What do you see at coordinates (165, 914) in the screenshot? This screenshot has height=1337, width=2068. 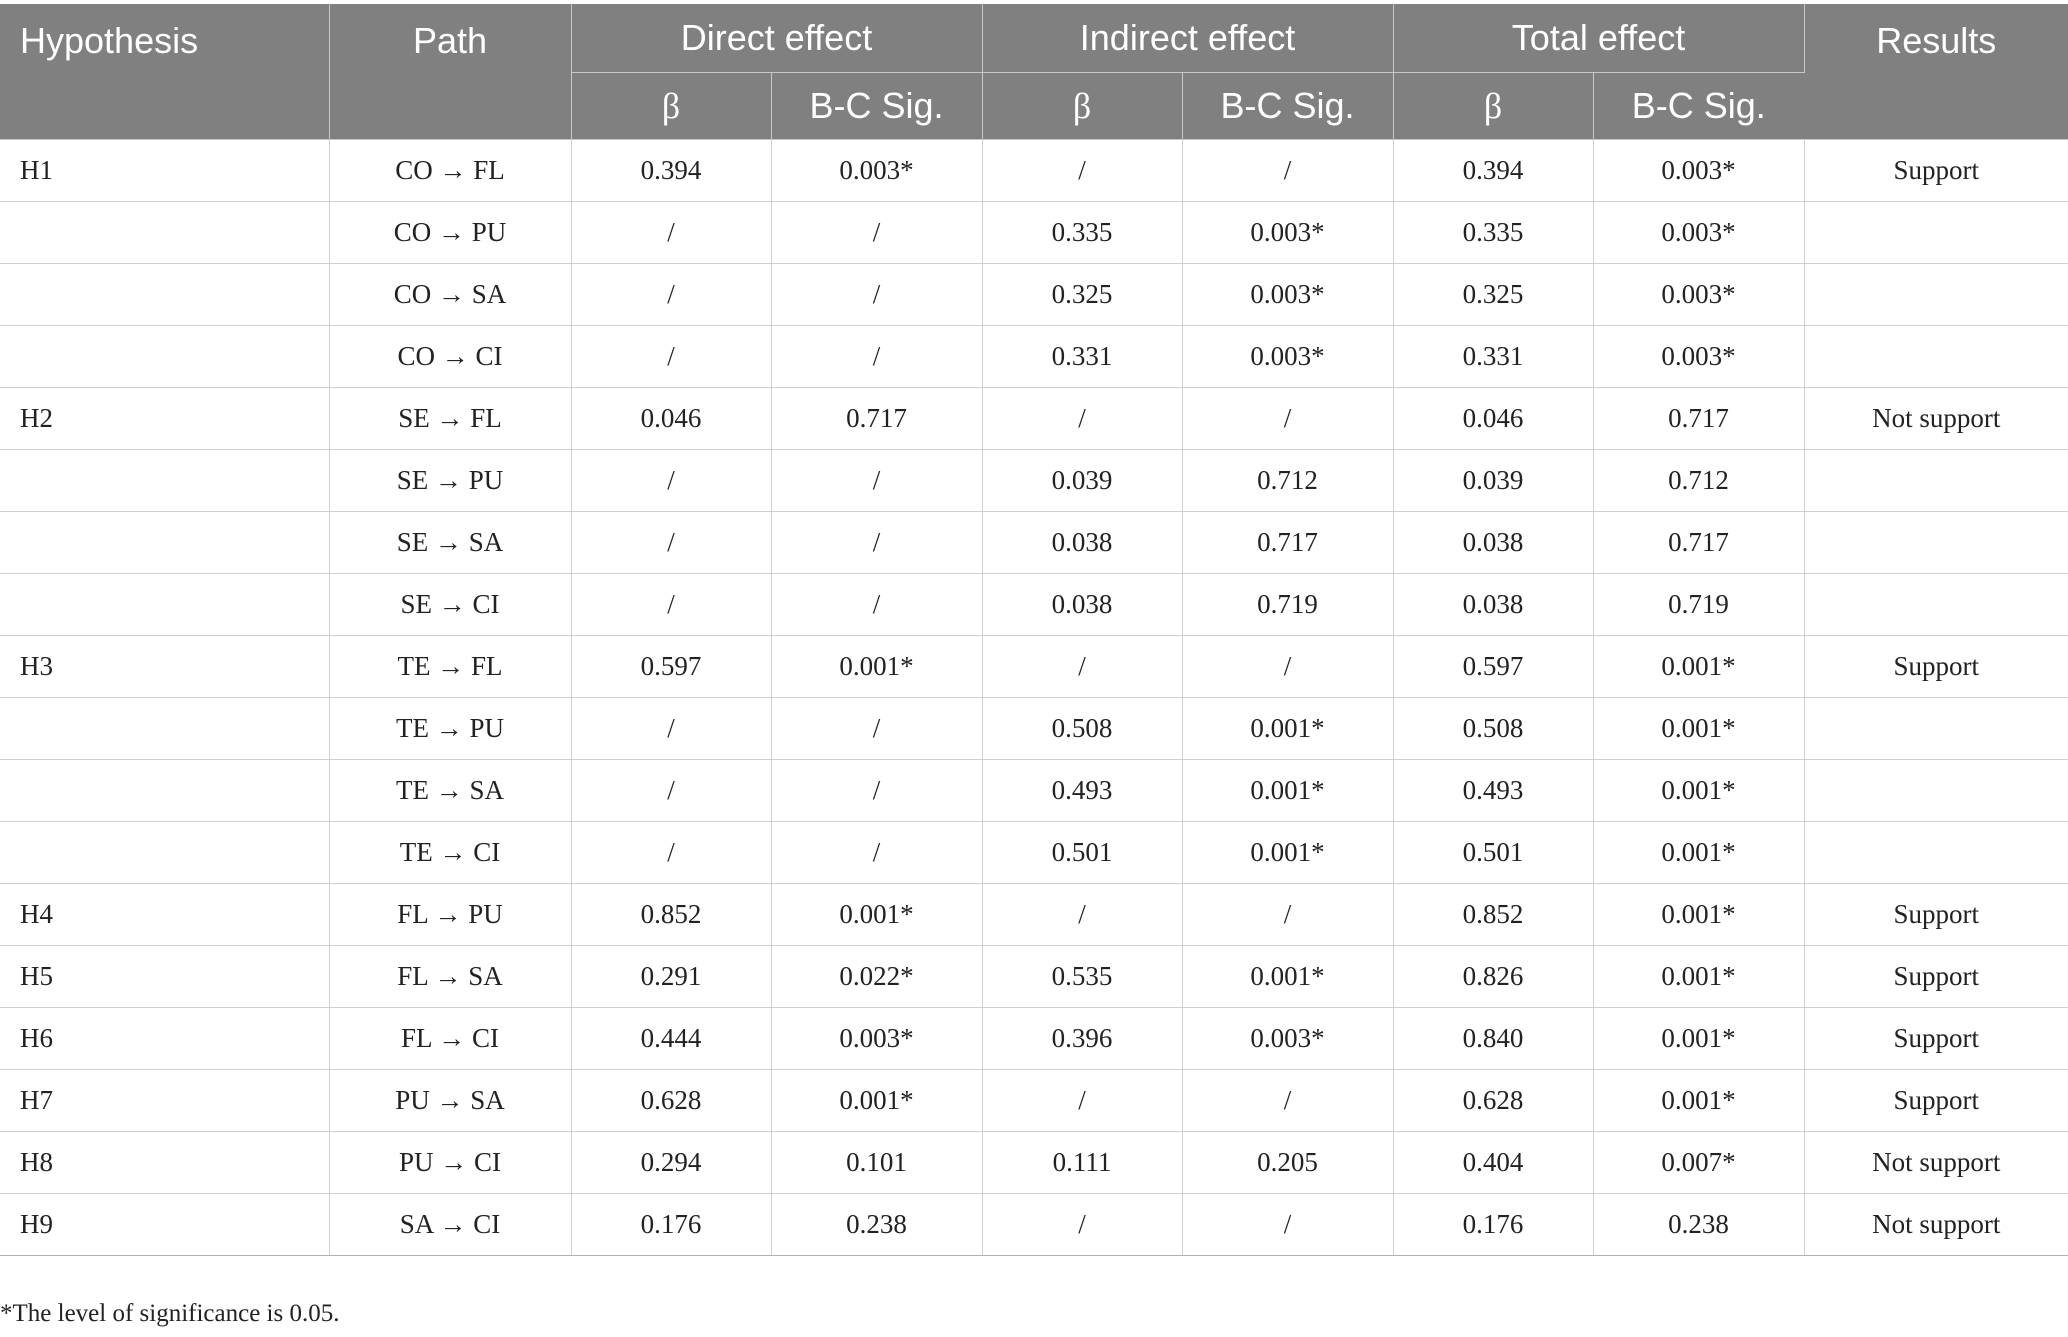 I see `cell-hypothesis: H4` at bounding box center [165, 914].